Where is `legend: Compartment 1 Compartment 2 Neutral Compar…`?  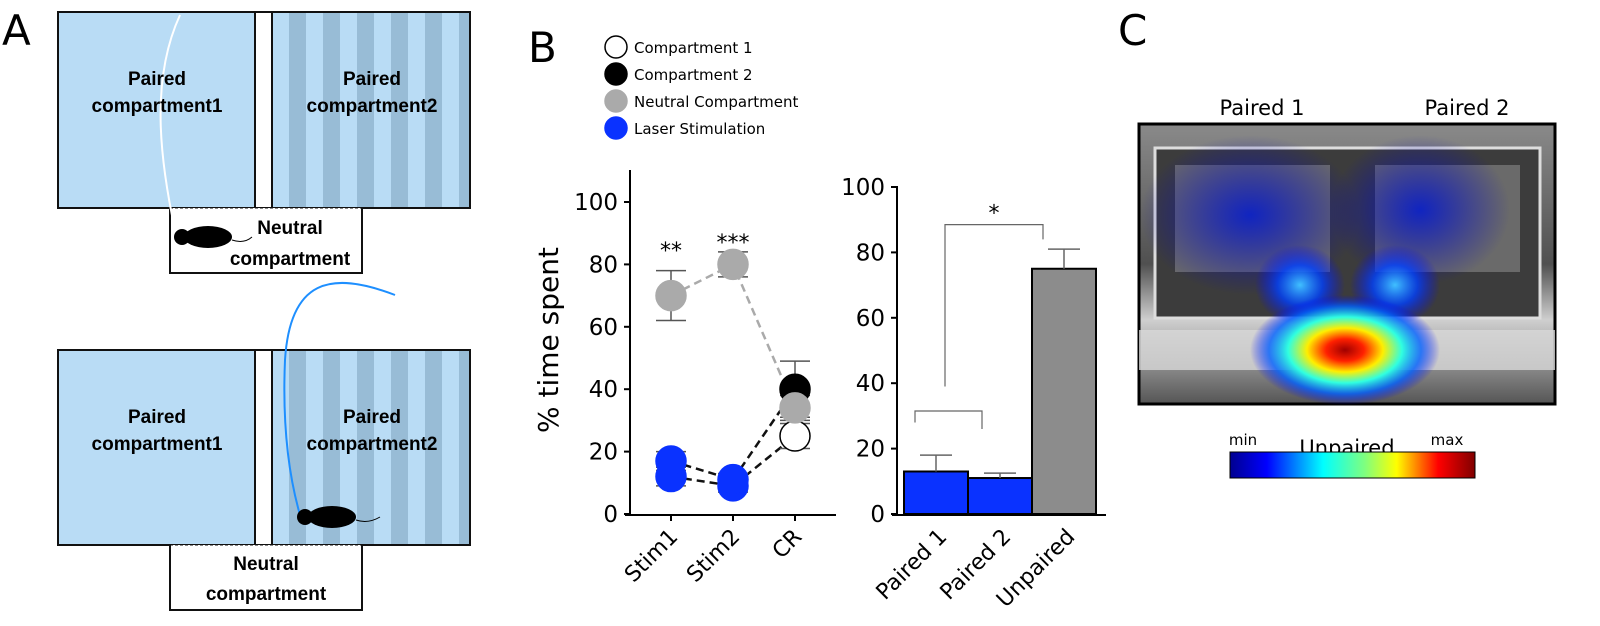
legend: Compartment 1 Compartment 2 Neutral Compar… is located at coordinates (701, 87).